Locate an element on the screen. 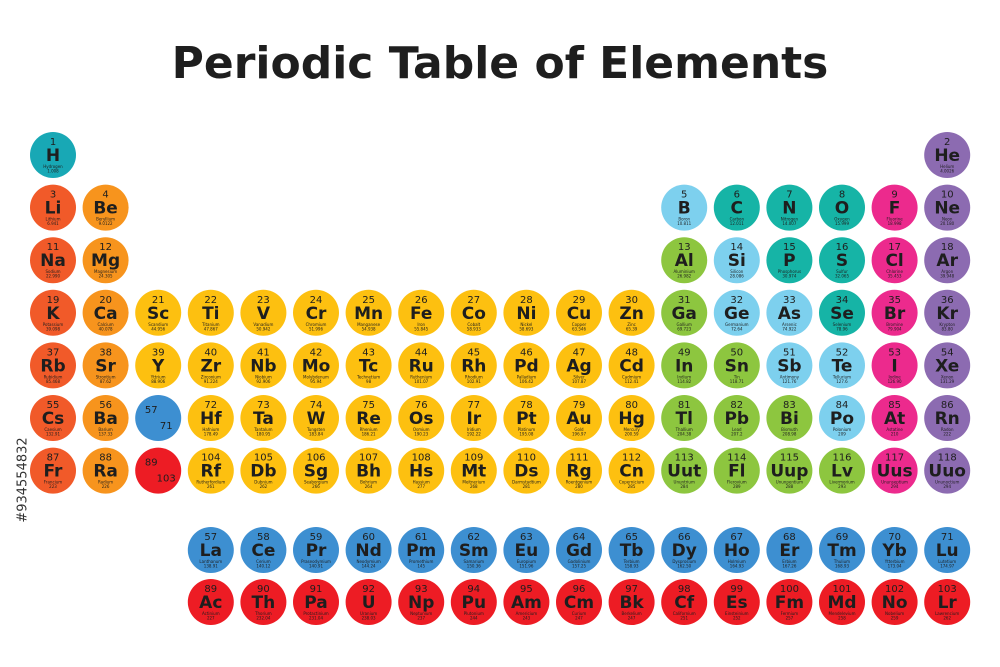 This screenshot has width=1000, height=667. atomic-mass: 186.21 is located at coordinates (369, 434).